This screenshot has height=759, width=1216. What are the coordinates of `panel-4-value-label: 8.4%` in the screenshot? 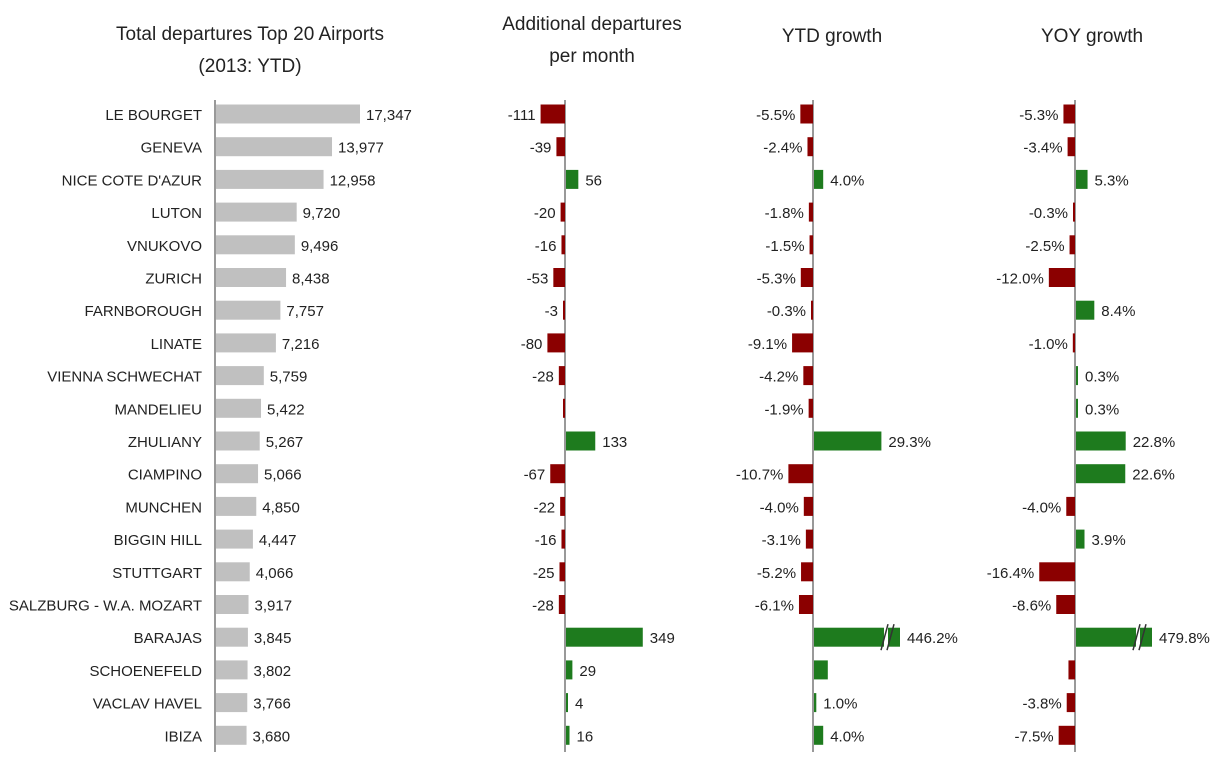 It's located at (1118, 311).